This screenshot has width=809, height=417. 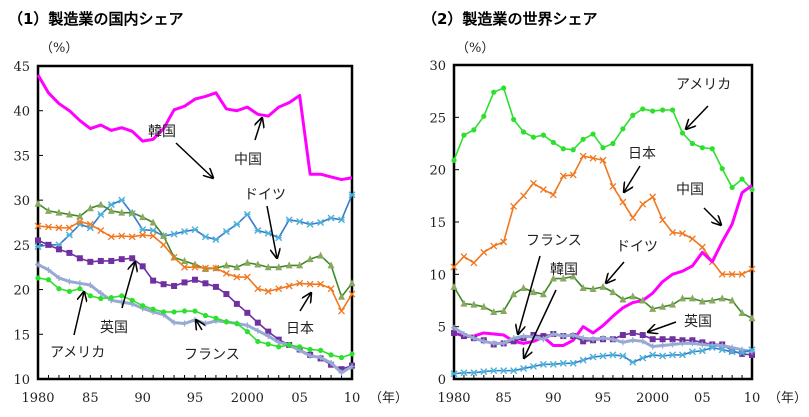 I want to click on annotation-label: 韓国, so click(x=162, y=132).